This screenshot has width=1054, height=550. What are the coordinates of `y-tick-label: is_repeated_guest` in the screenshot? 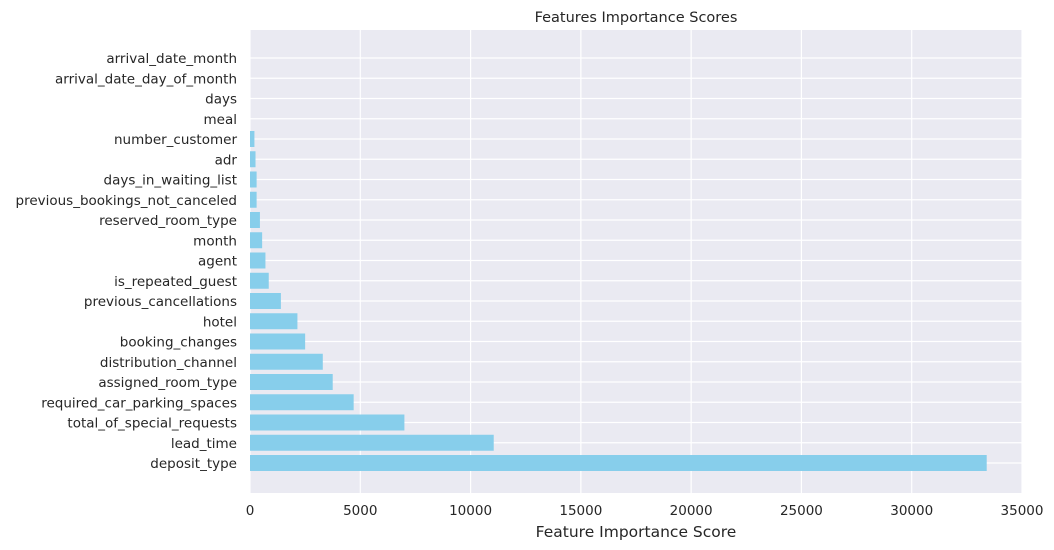 It's located at (175, 282).